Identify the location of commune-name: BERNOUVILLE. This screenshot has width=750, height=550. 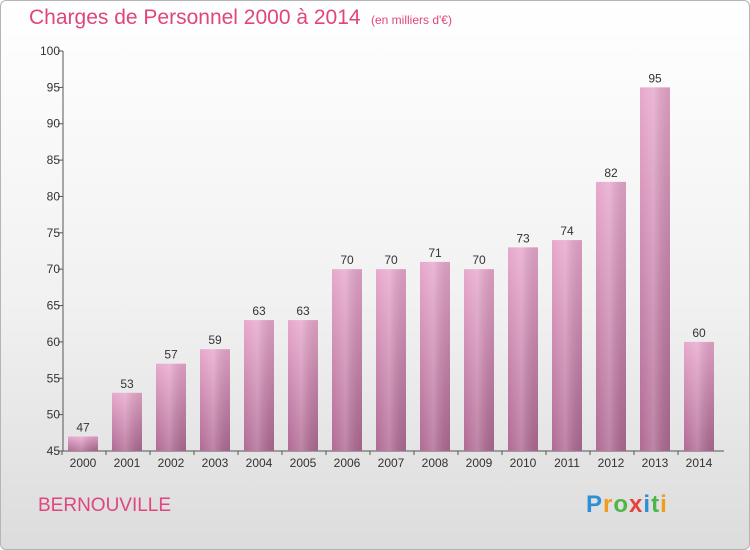
(105, 505).